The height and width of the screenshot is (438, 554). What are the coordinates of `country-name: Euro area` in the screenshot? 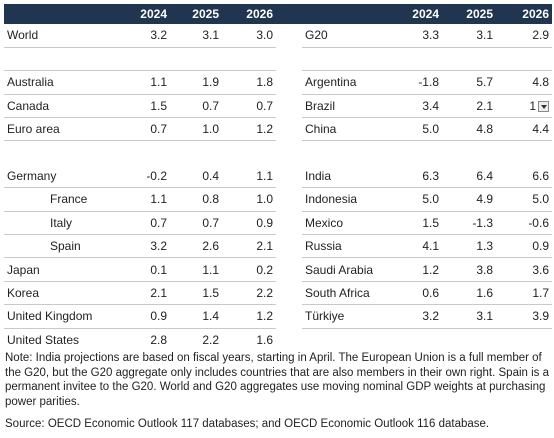 It's located at (59, 129).